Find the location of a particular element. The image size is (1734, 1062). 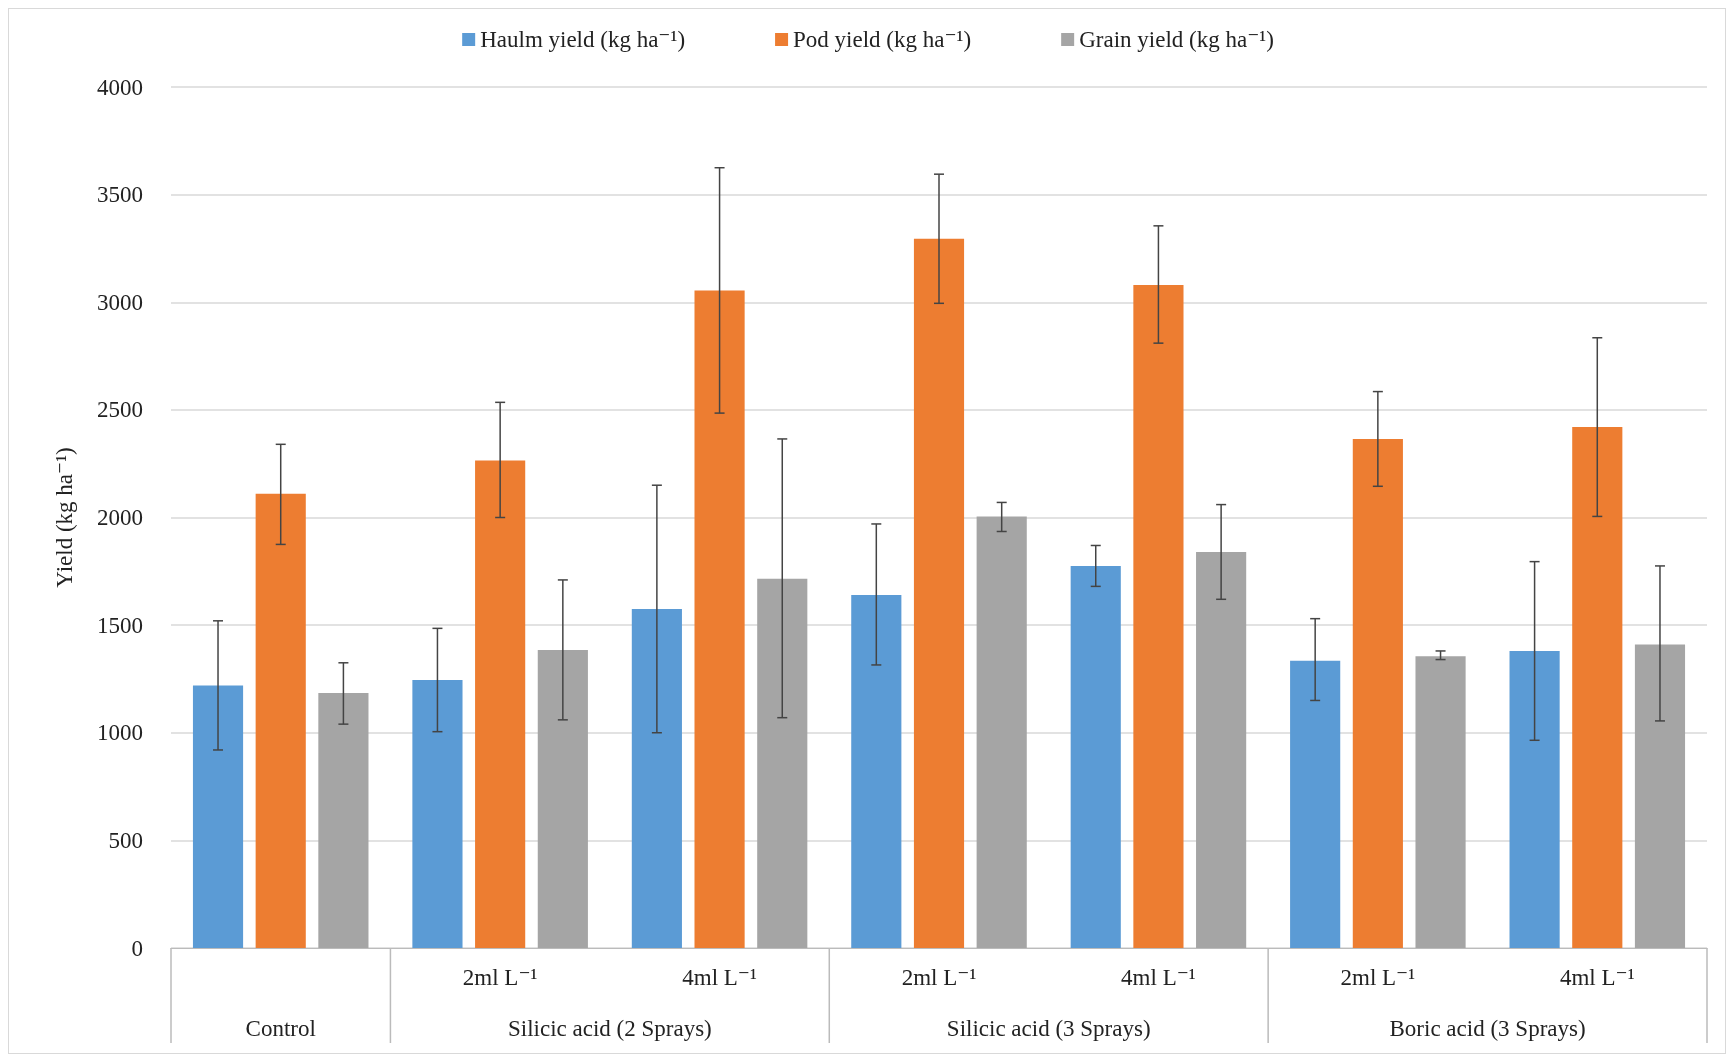

y-tick-label: 2000 is located at coordinates (120, 517).